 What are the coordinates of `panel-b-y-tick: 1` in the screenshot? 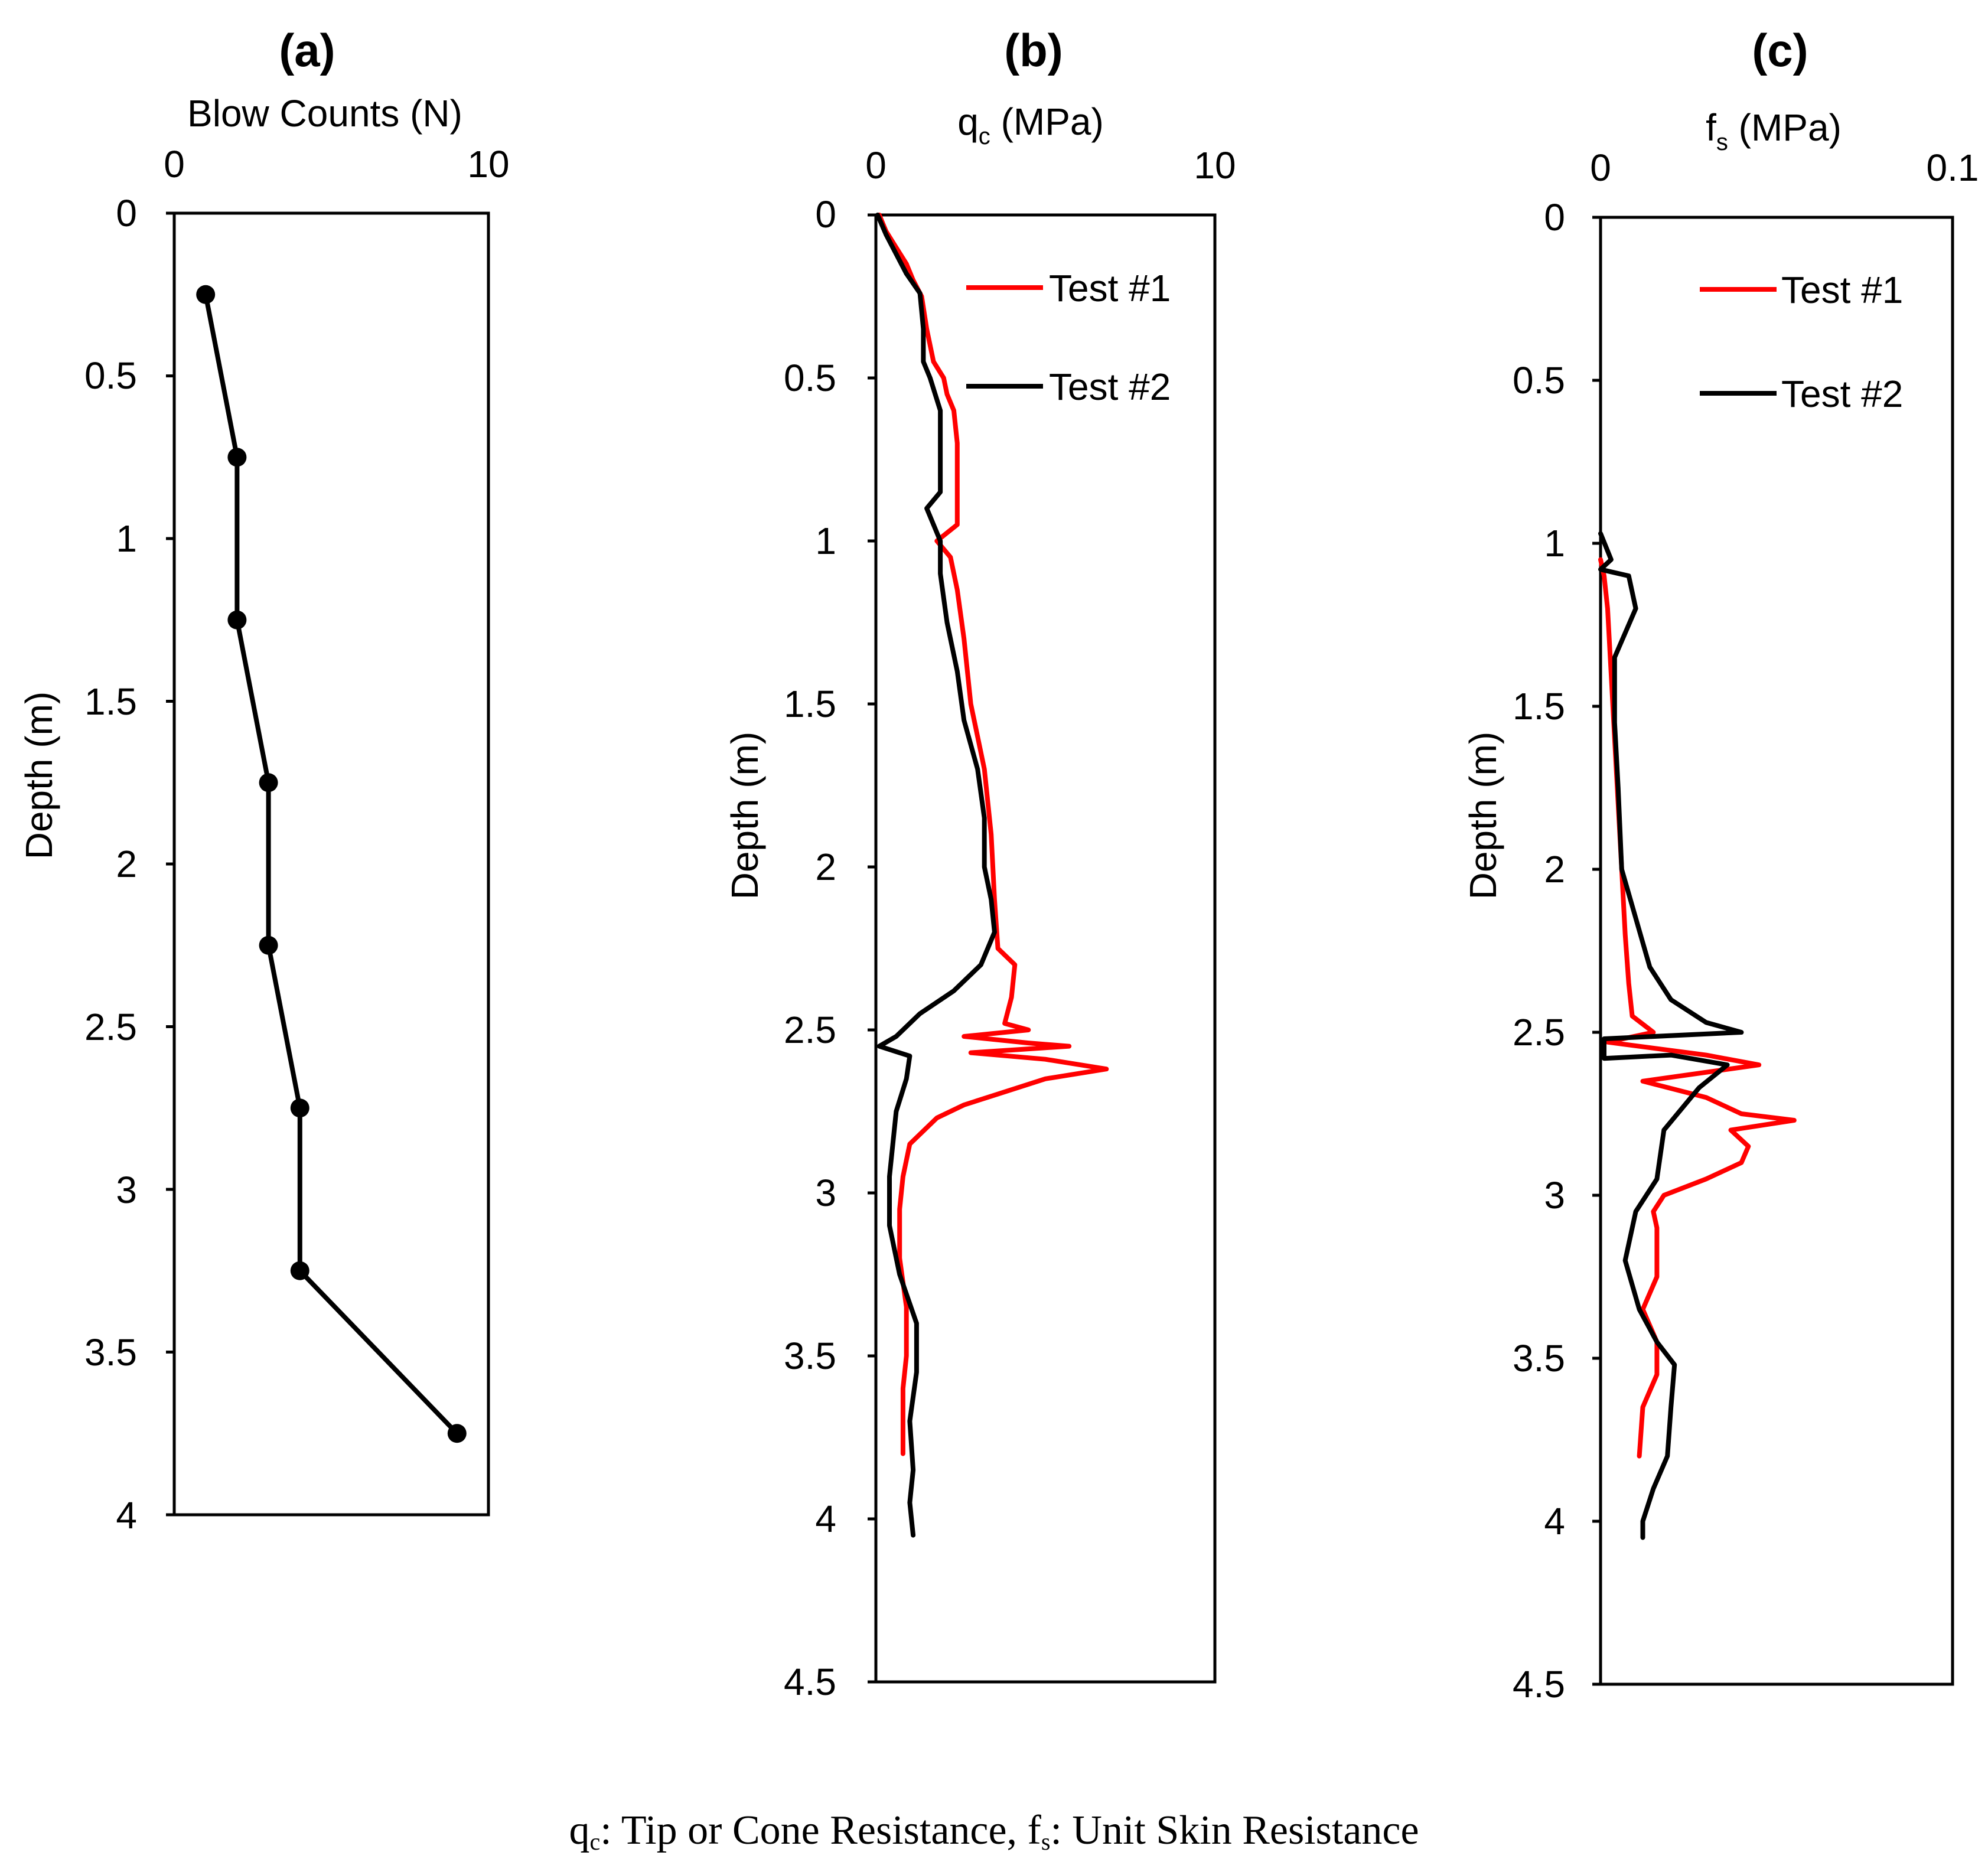 It's located at (826, 541).